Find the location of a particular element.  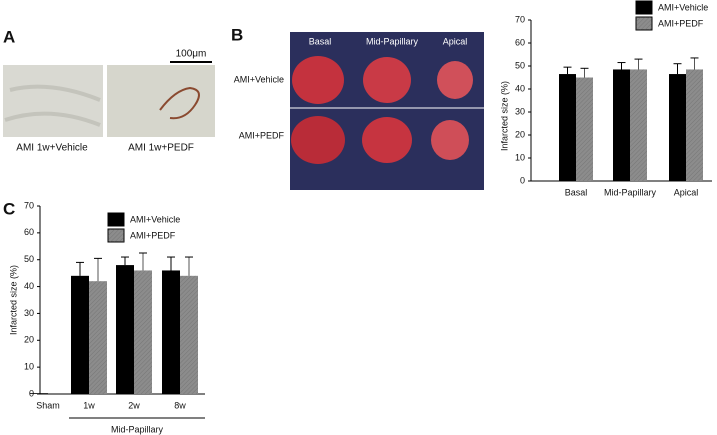

tissue is located at coordinates (52, 105).